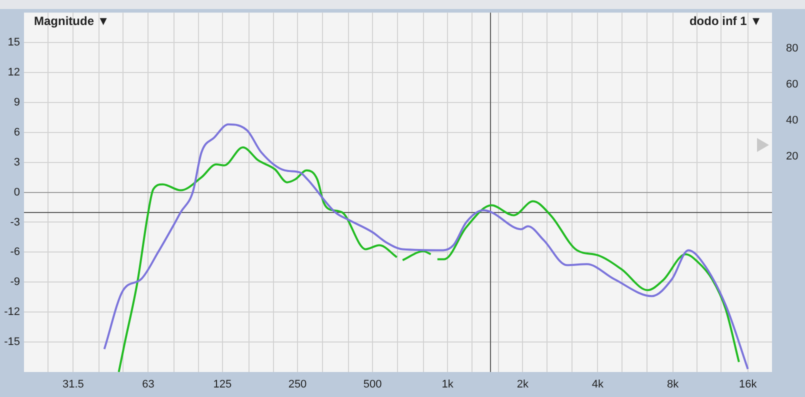  Describe the element at coordinates (73, 384) in the screenshot. I see `x-tick-label: 31.5` at that location.